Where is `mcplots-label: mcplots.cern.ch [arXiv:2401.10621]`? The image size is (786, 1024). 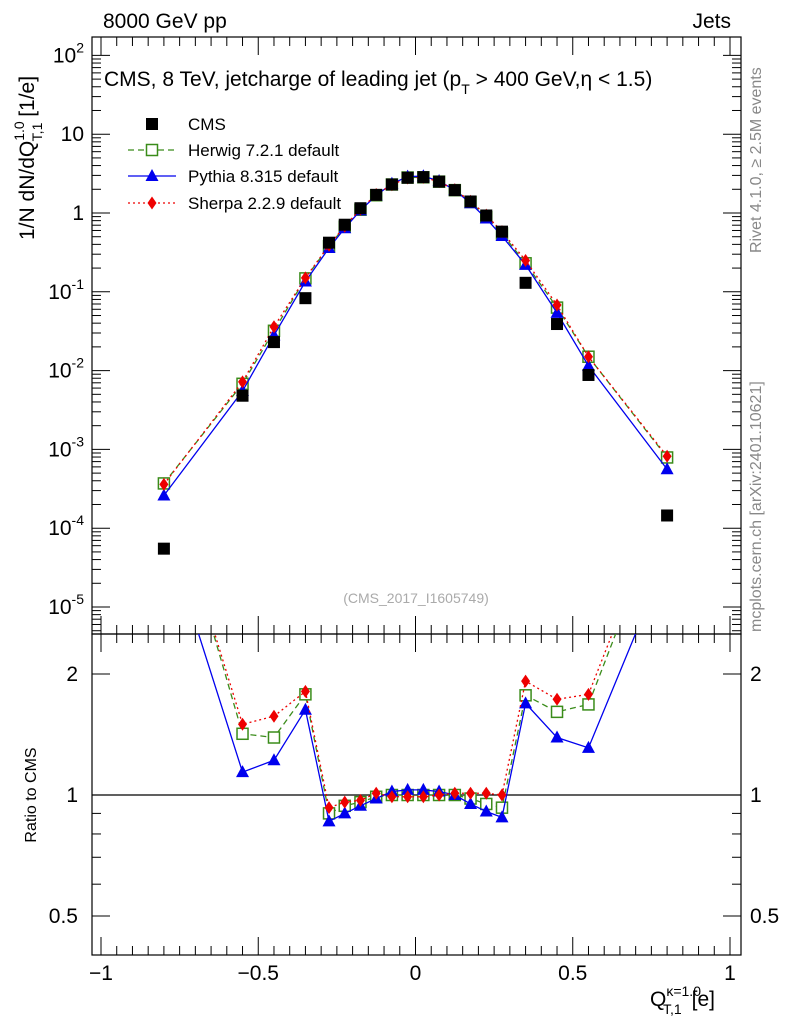 mcplots-label: mcplots.cern.ch [arXiv:2401.10621] is located at coordinates (756, 506).